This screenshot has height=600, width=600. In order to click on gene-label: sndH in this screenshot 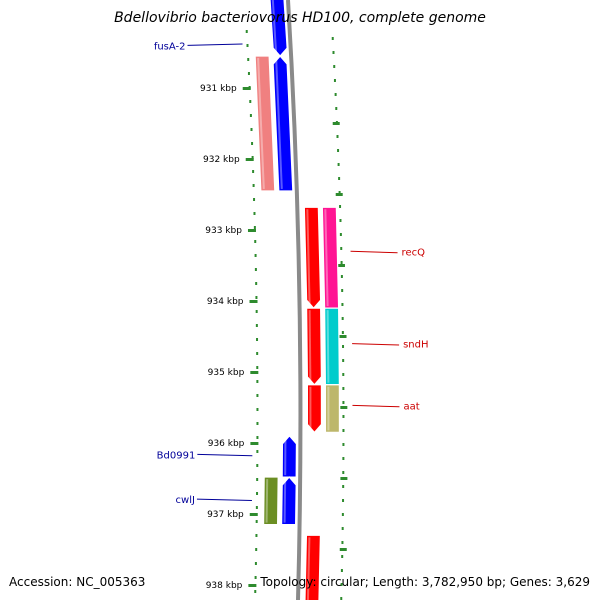, I will do `click(415, 345)`.